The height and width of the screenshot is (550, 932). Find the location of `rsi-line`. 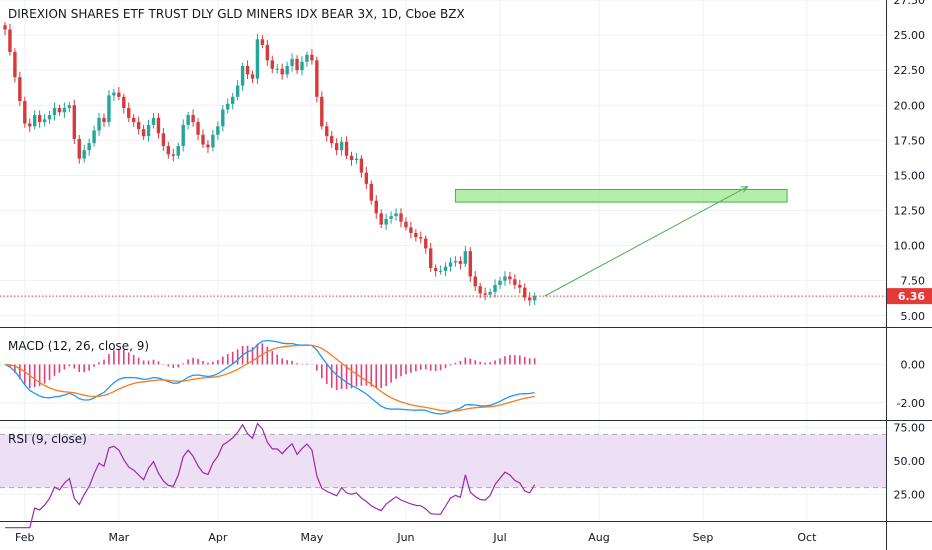

rsi-line is located at coordinates (270, 475).